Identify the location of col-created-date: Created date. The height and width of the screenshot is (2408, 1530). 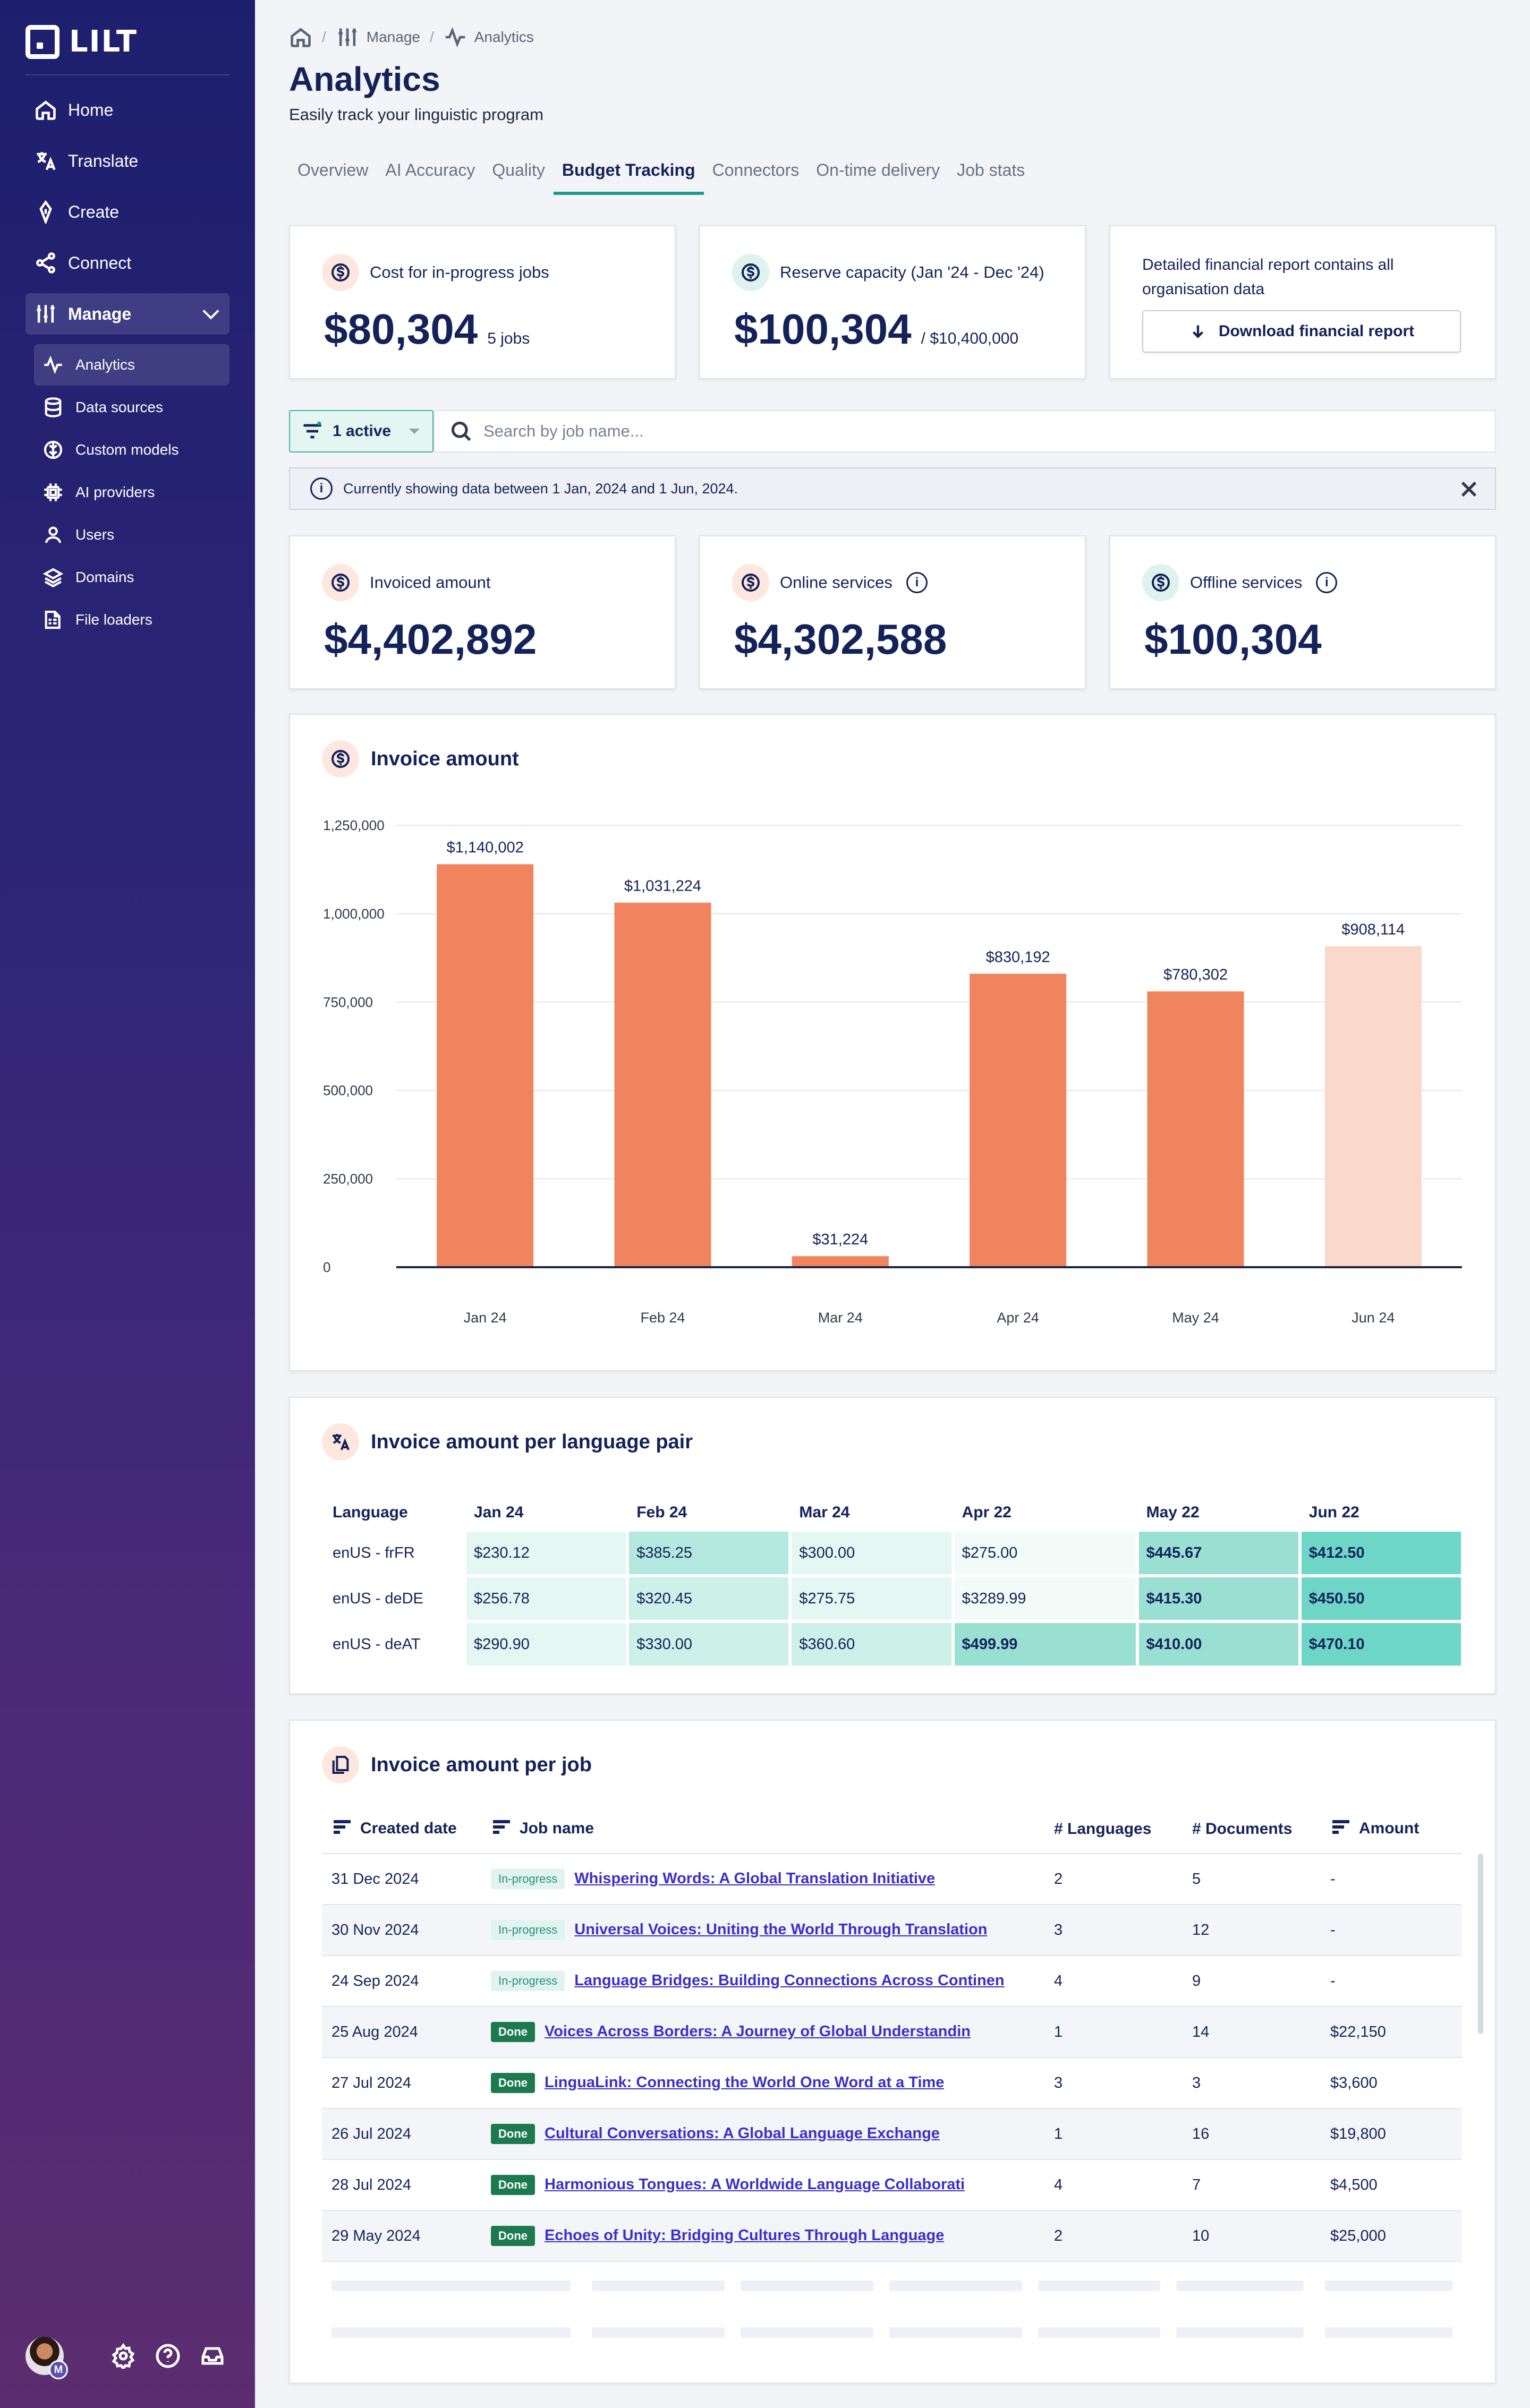
(401, 1829).